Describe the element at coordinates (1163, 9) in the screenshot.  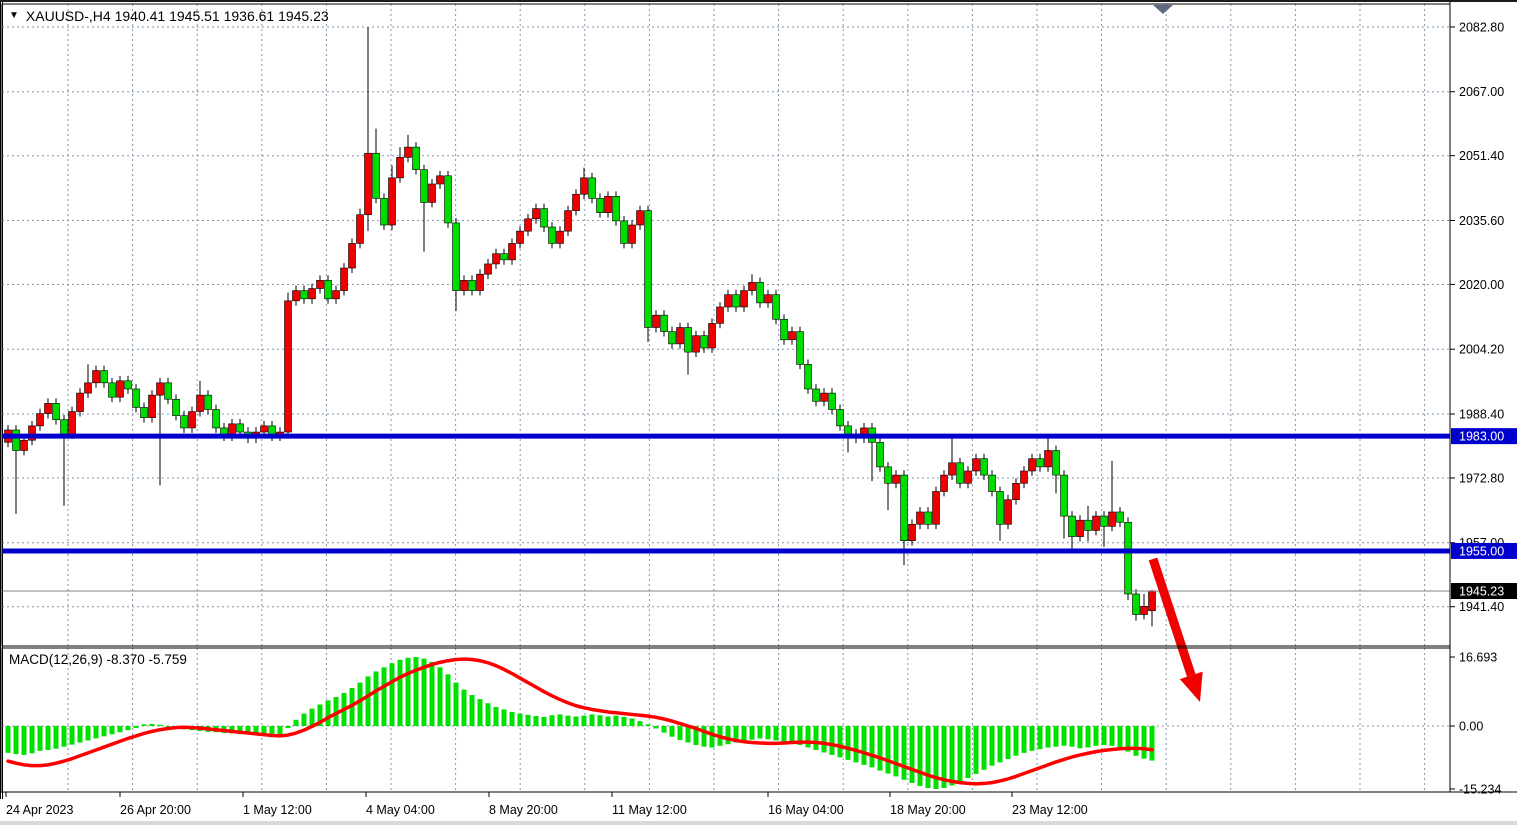
I see `scroll-marker-icon` at that location.